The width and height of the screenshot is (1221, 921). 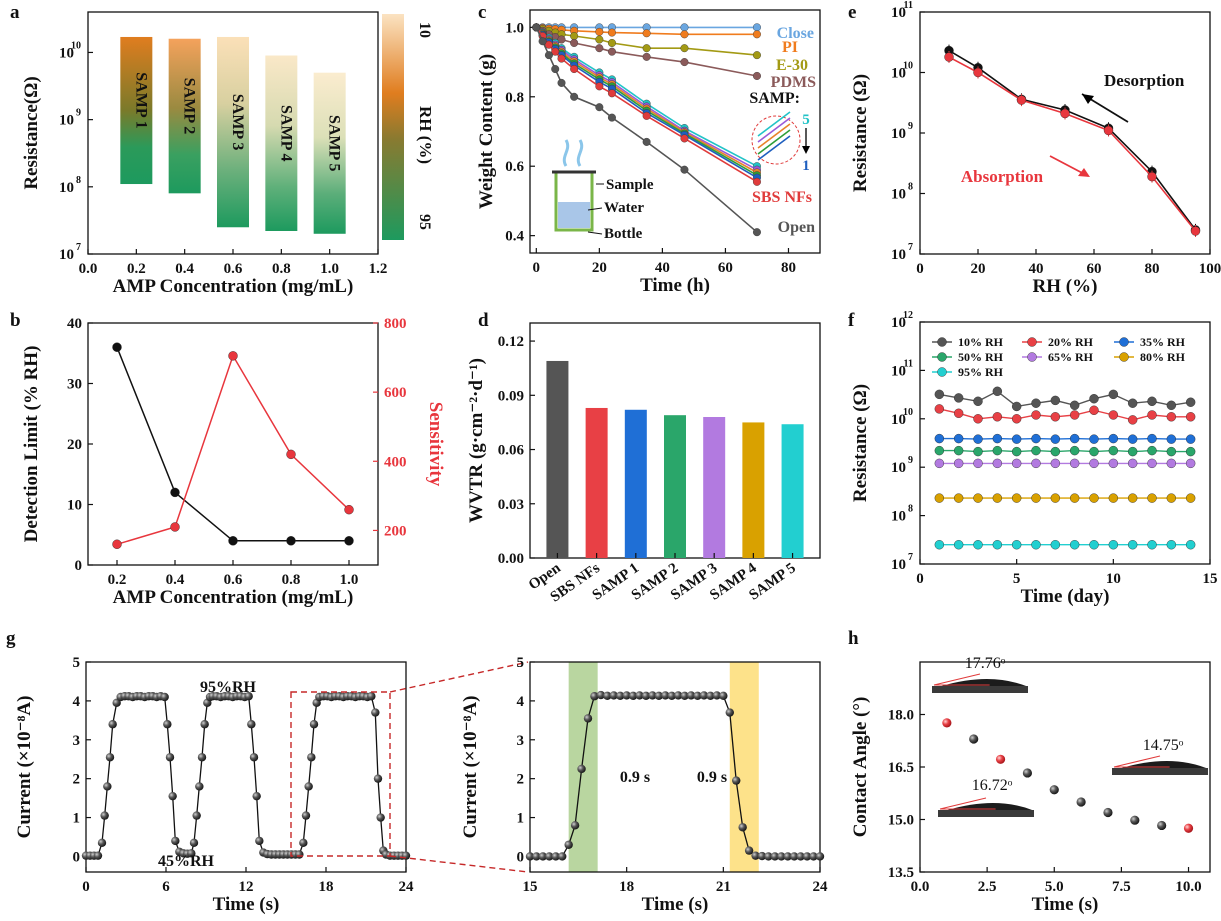 What do you see at coordinates (136, 269) in the screenshot?
I see `x-tick-label: 0.2` at bounding box center [136, 269].